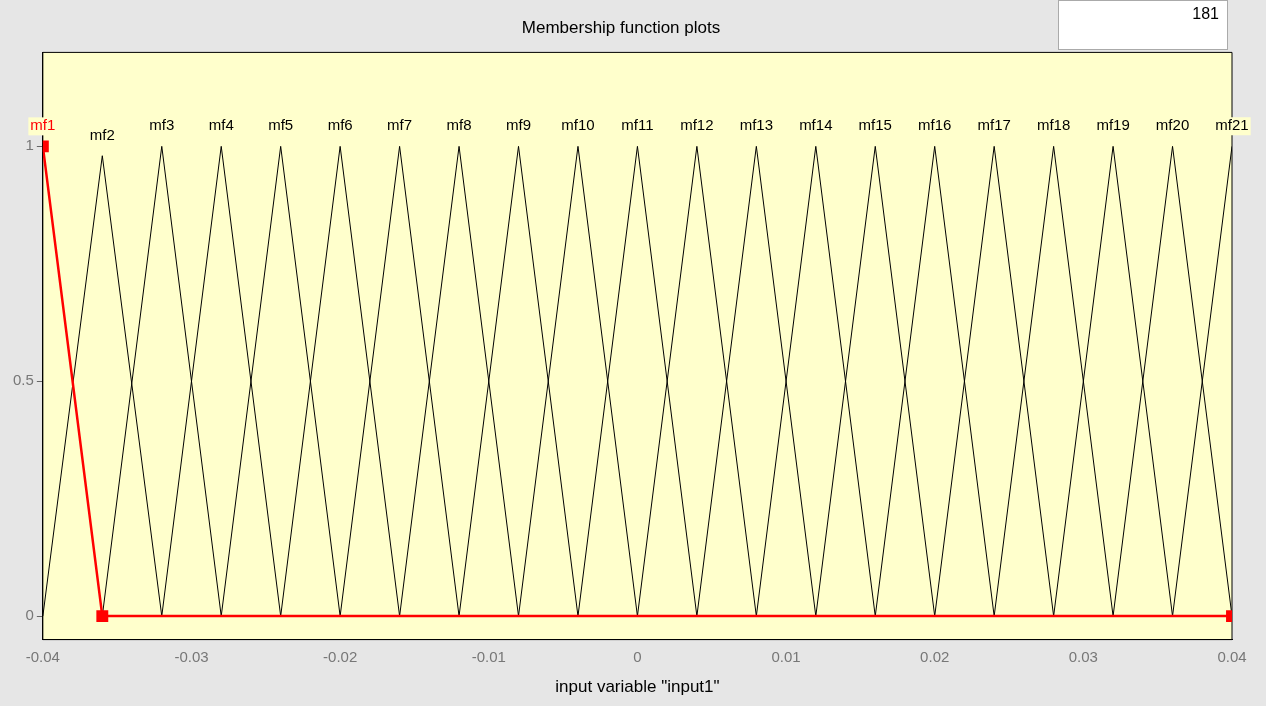 This screenshot has height=706, width=1266. What do you see at coordinates (488, 656) in the screenshot?
I see `x-tick-label: -0.01` at bounding box center [488, 656].